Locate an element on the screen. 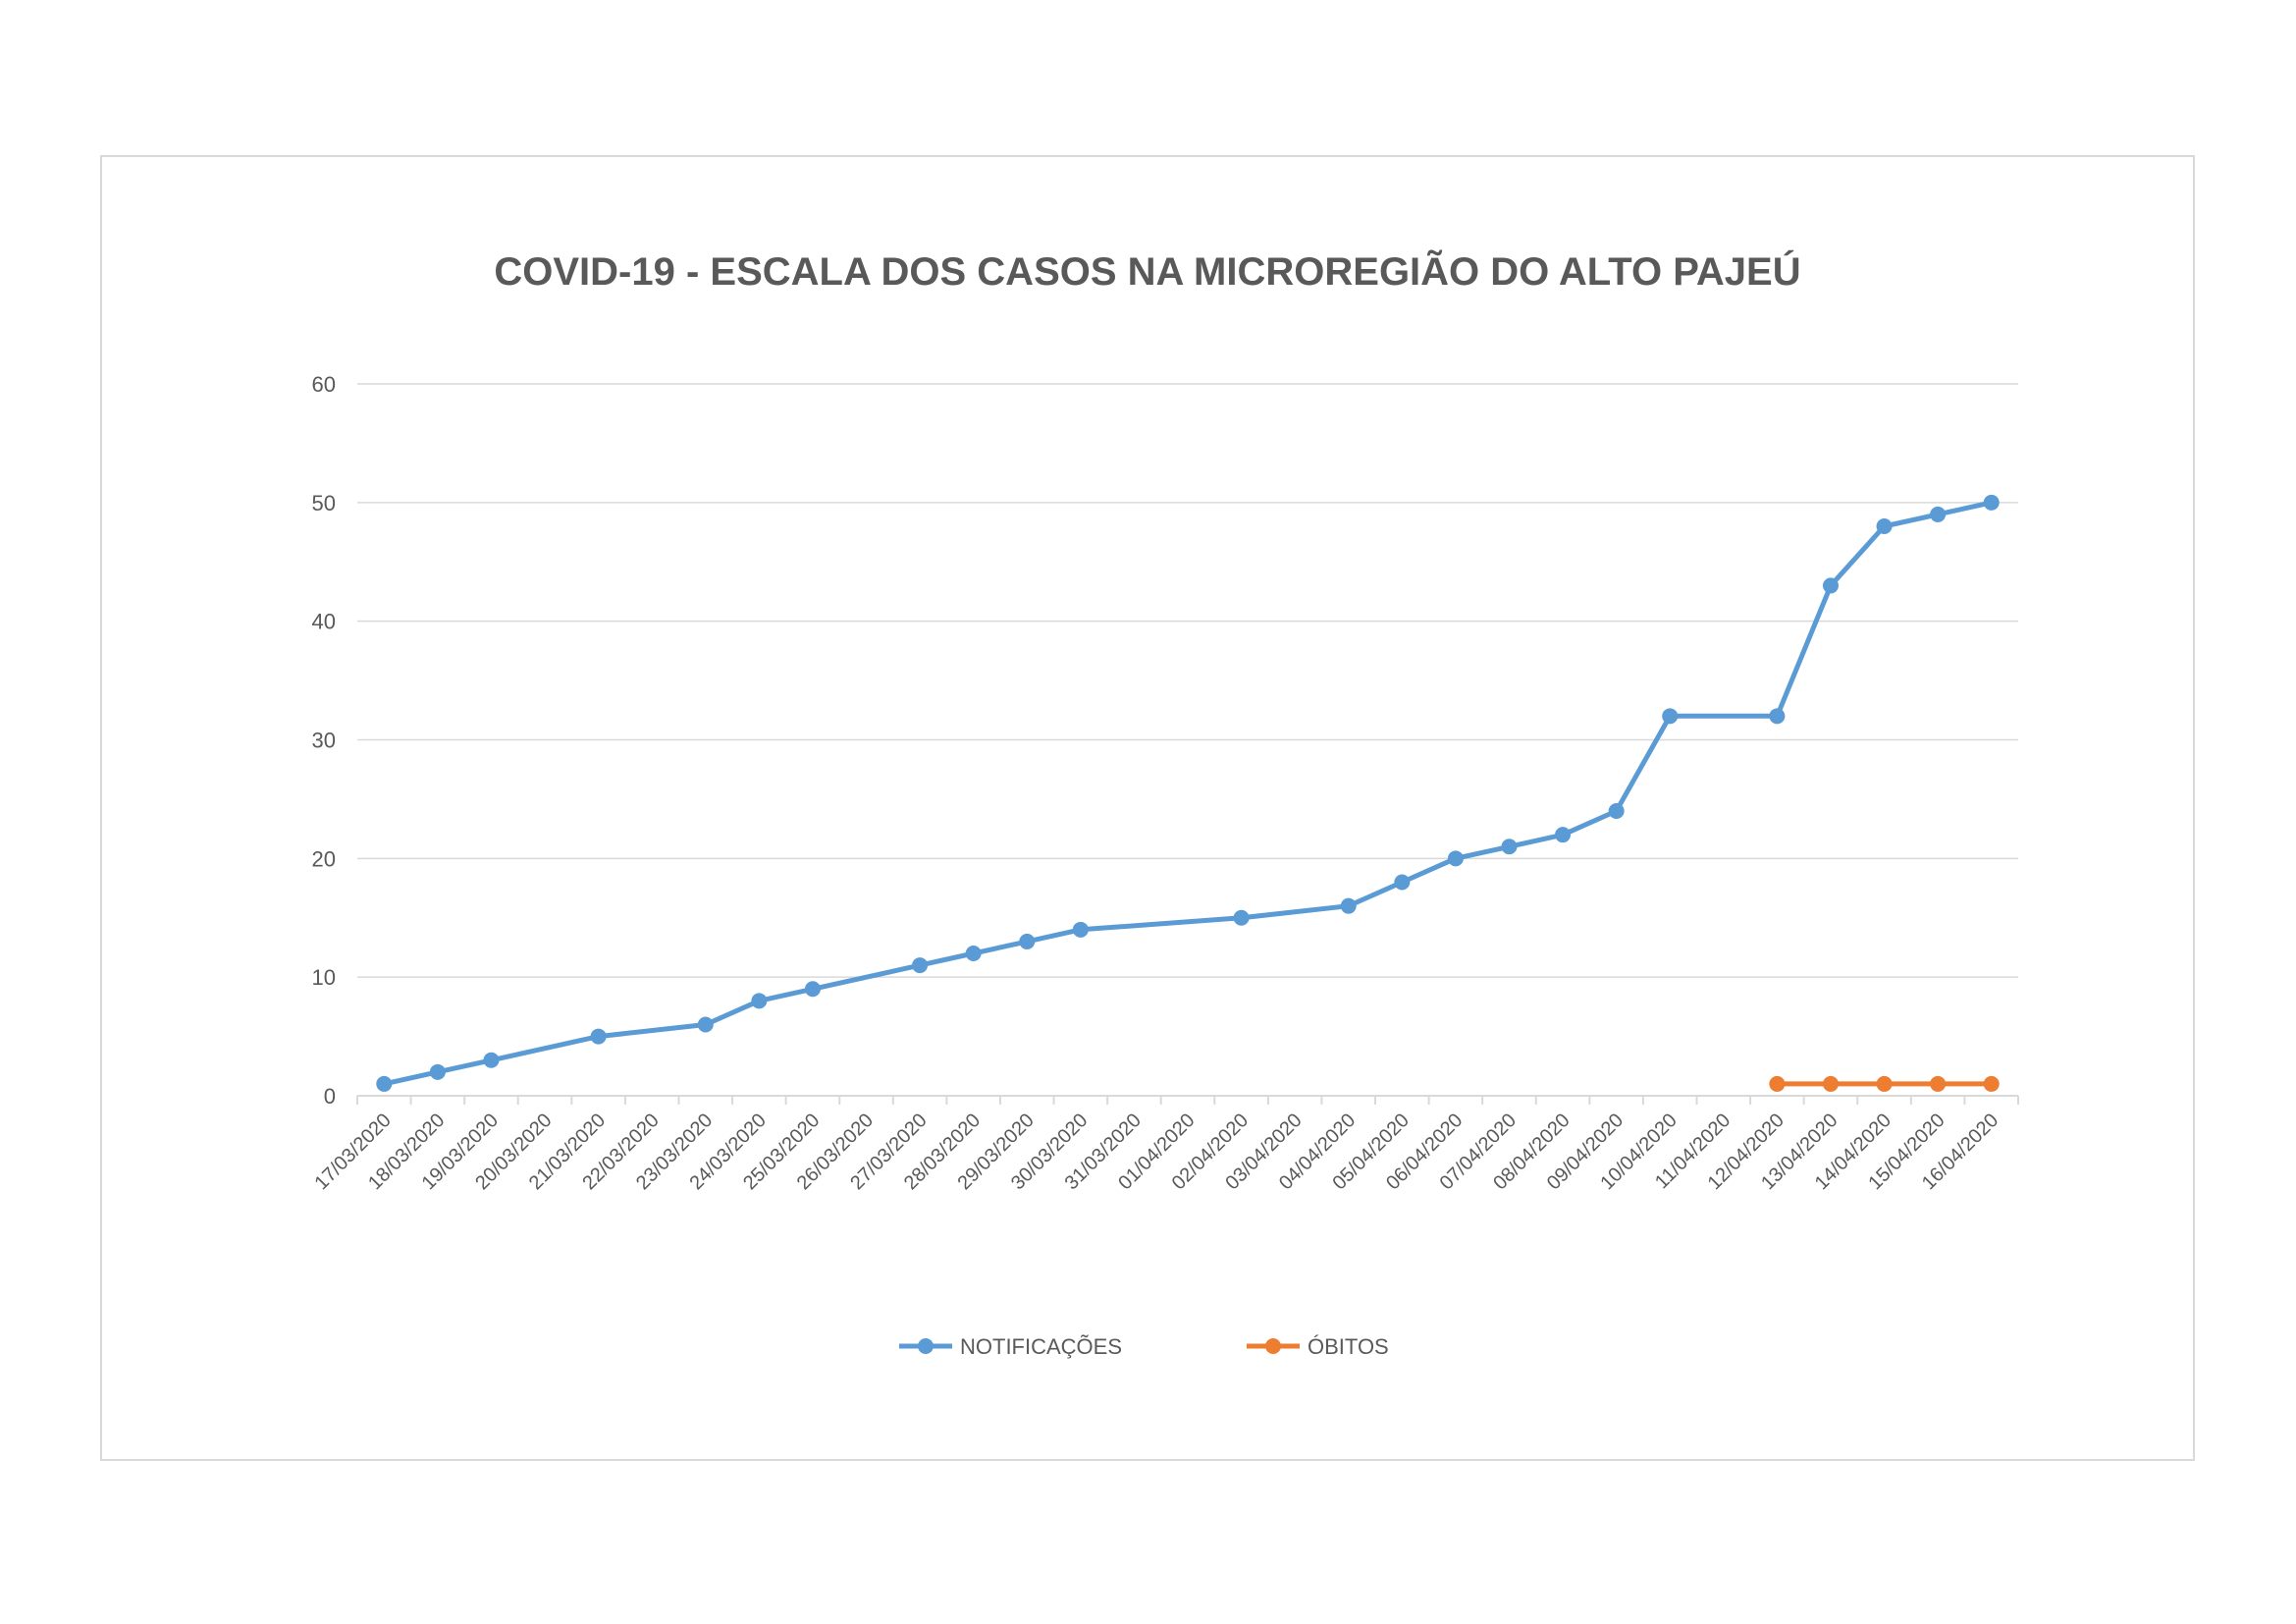  y-tick-label: 30 is located at coordinates (324, 741).